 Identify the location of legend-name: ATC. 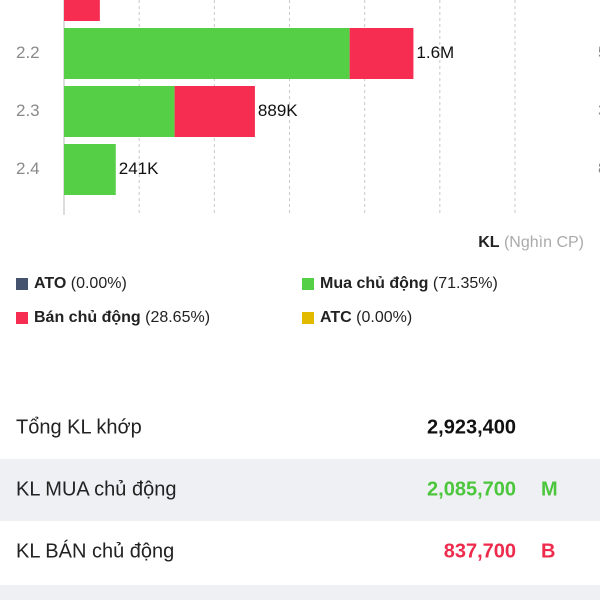
(336, 317).